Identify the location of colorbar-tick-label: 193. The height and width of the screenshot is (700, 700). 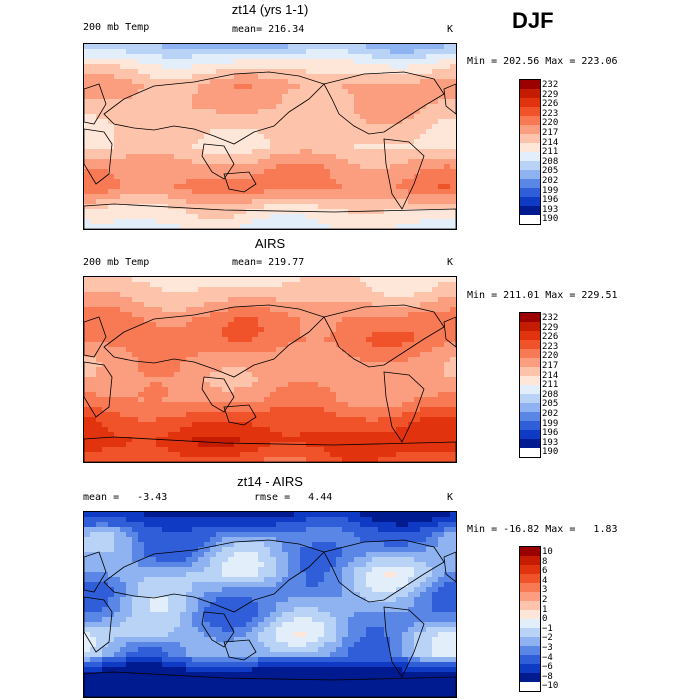
(550, 209).